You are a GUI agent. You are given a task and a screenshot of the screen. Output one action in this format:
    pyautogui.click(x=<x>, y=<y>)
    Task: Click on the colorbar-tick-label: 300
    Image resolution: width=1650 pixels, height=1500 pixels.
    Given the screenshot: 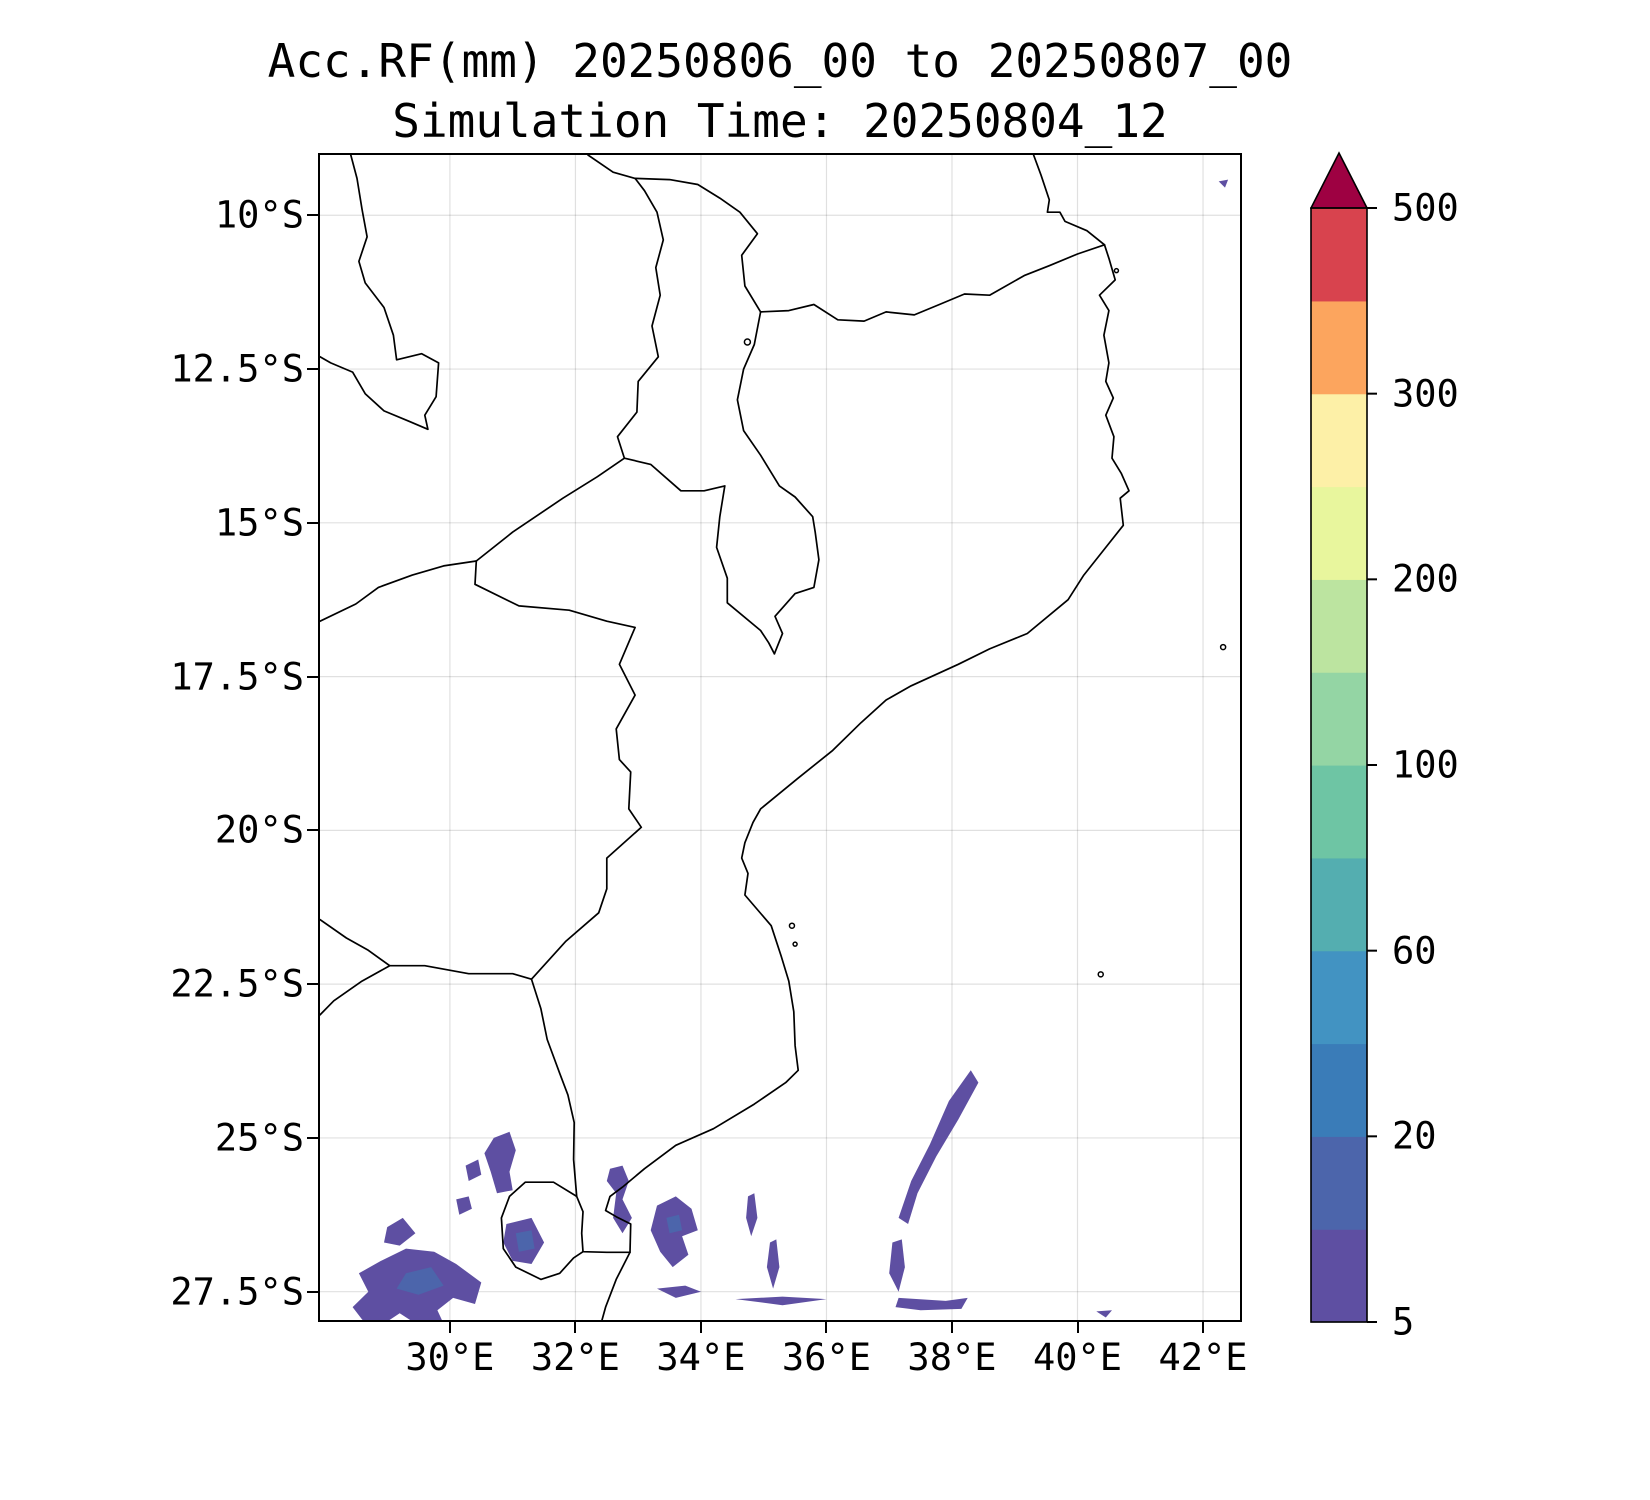 What is the action you would take?
    pyautogui.click(x=1425, y=394)
    